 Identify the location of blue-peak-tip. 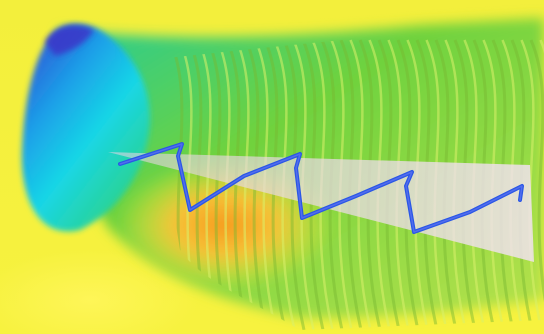
(69, 40).